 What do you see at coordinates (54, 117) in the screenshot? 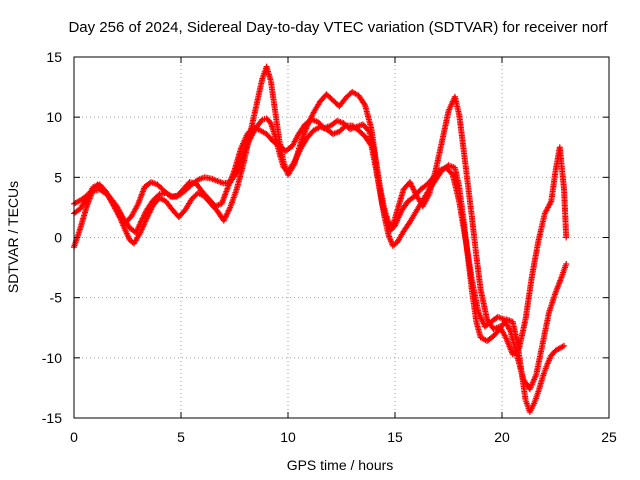
I see `y-tick-label: 10` at bounding box center [54, 117].